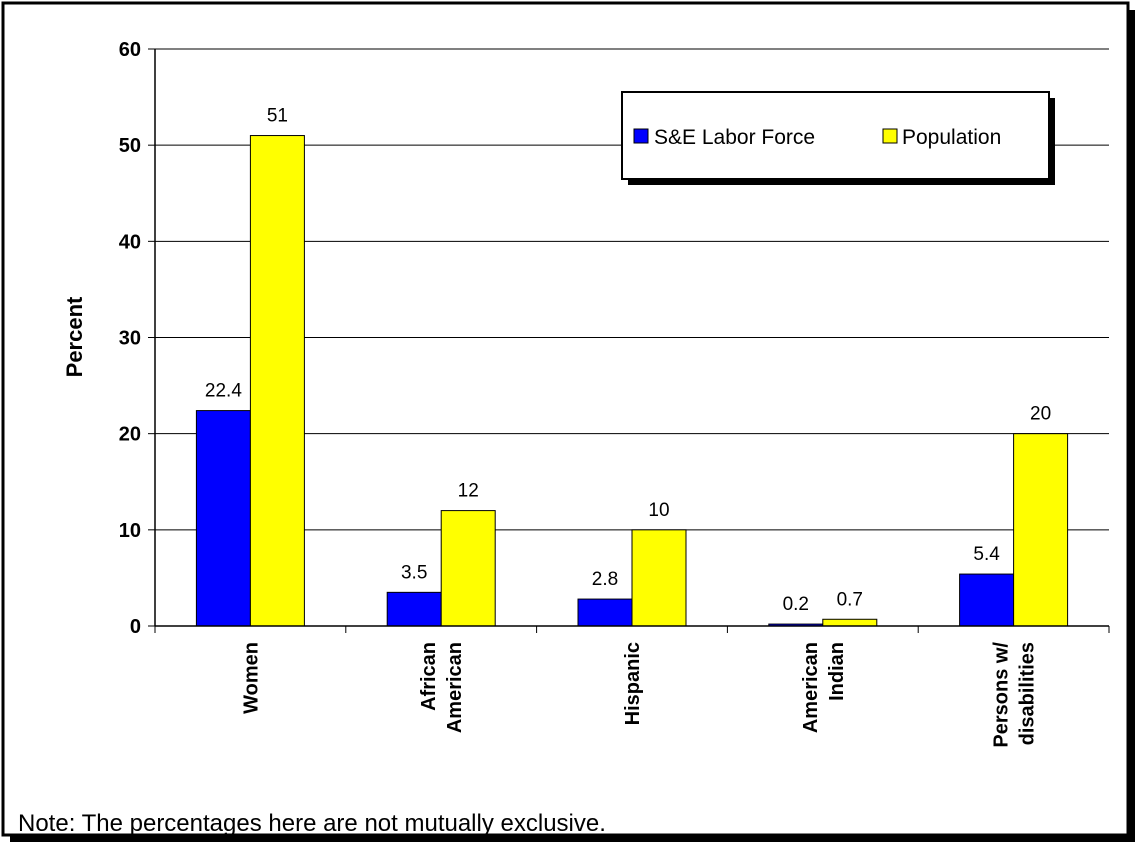 This screenshot has width=1135, height=842. I want to click on data-label-s-e-labor-force: 0.2, so click(796, 604).